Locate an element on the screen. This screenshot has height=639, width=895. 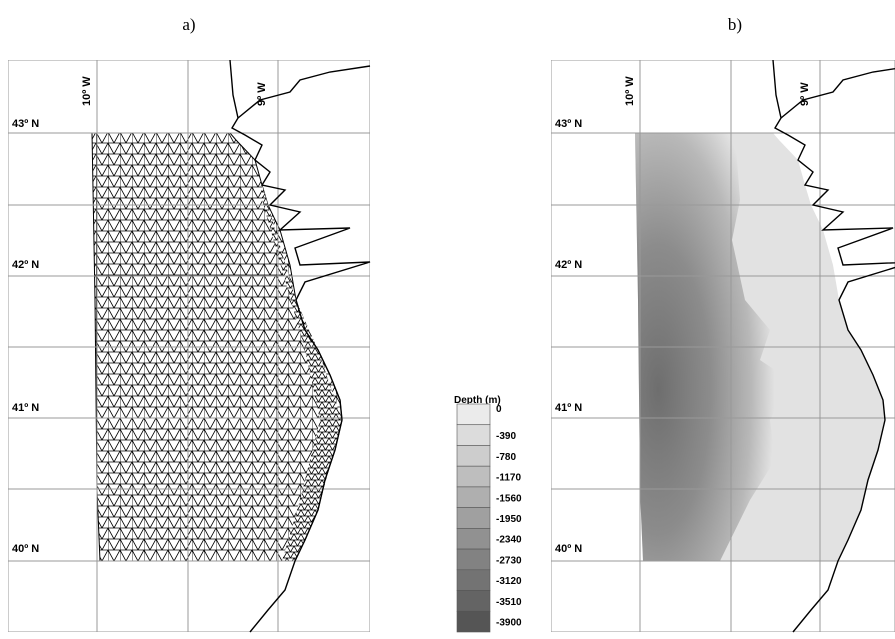
panel-label: b) is located at coordinates (735, 24).